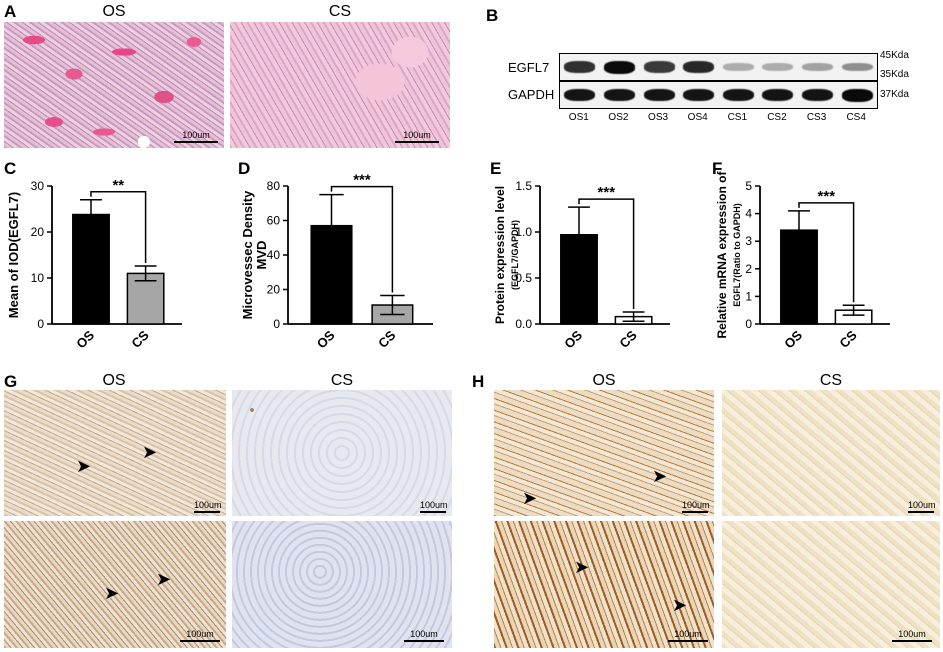  Describe the element at coordinates (604, 584) in the screenshot. I see `ihc-cd34-os-image-high: ➤ ➤ 100um` at that location.